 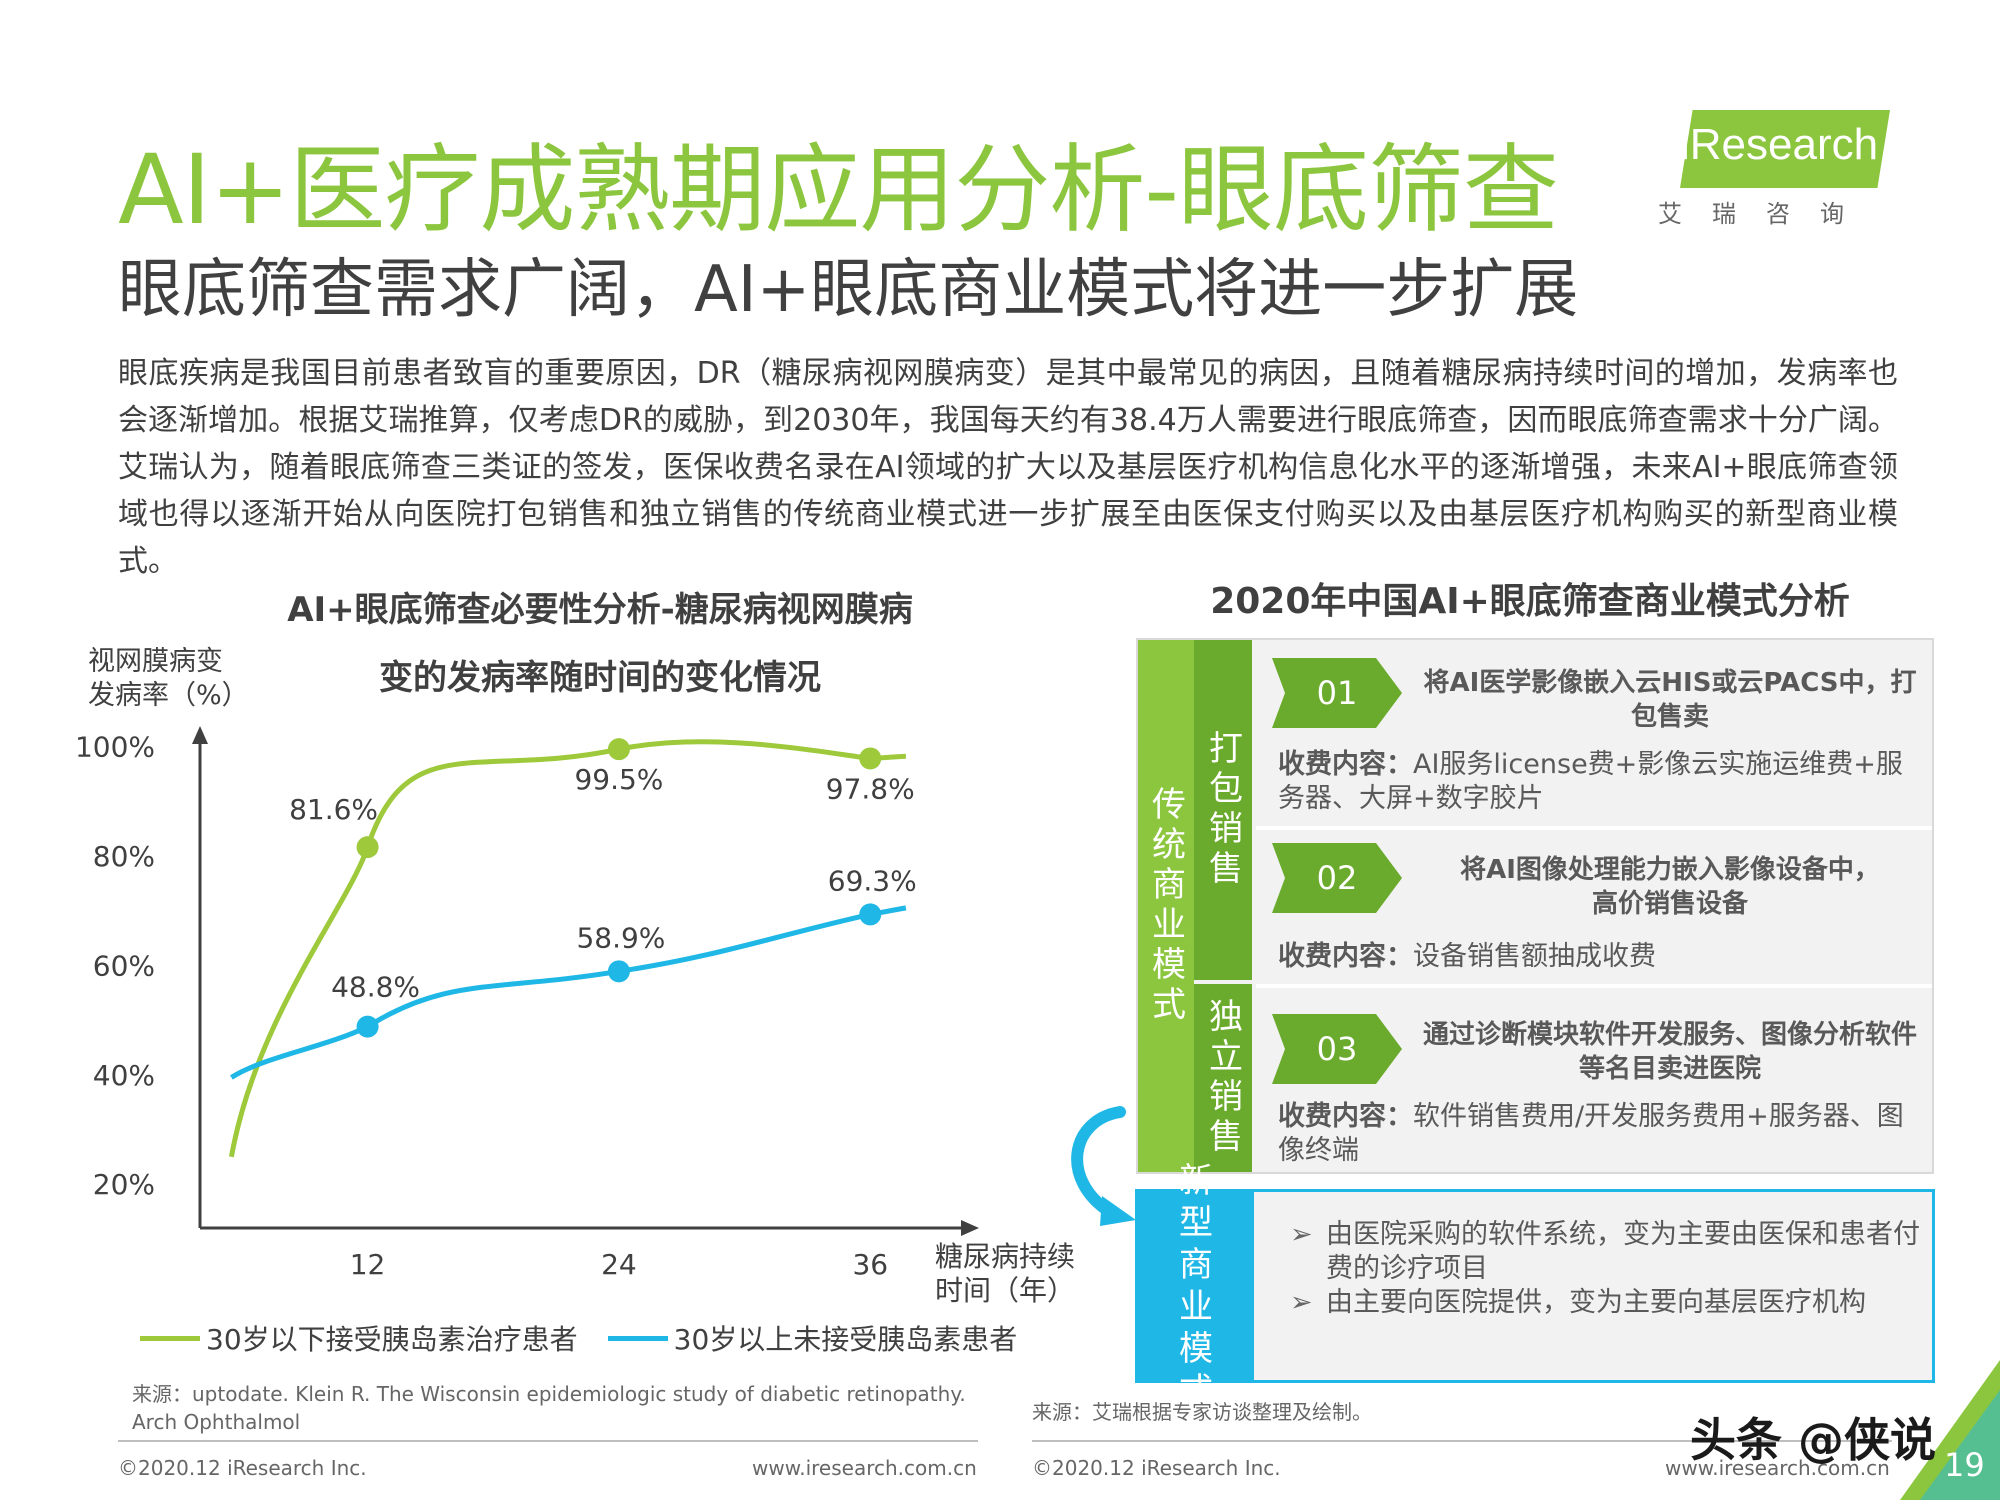 I want to click on x-axis-arrow-icon, so click(x=970, y=1228).